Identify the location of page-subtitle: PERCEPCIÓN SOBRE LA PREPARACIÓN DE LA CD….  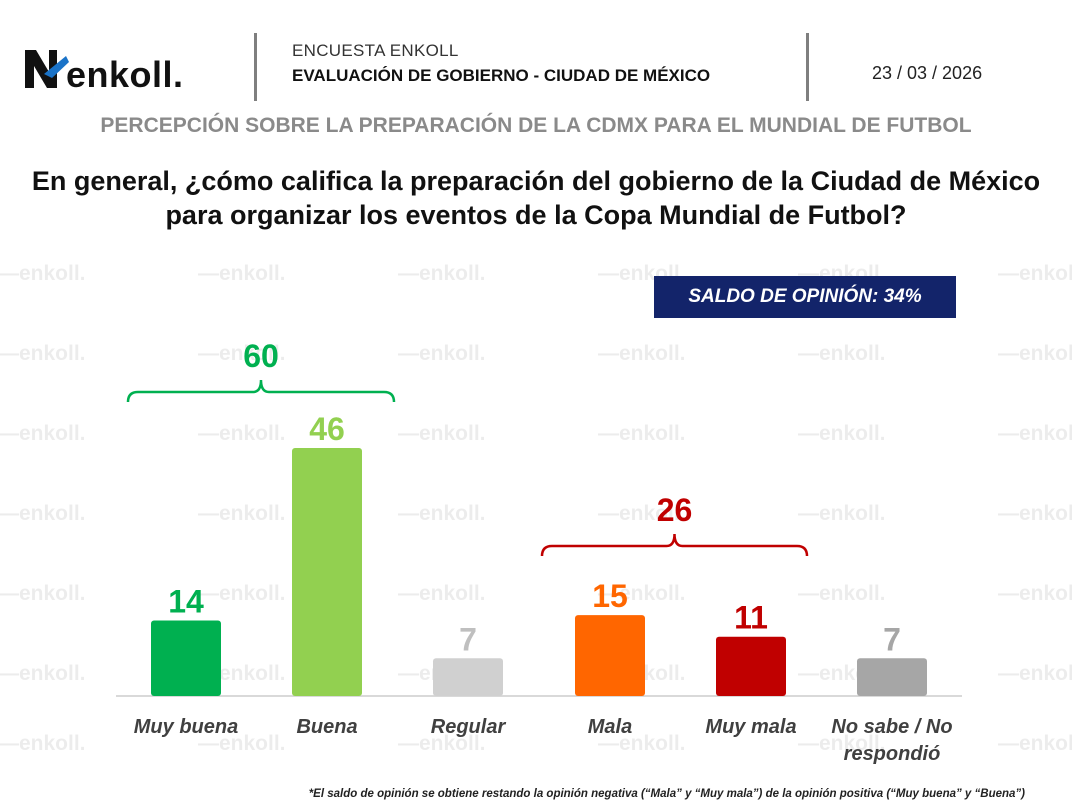
(536, 125).